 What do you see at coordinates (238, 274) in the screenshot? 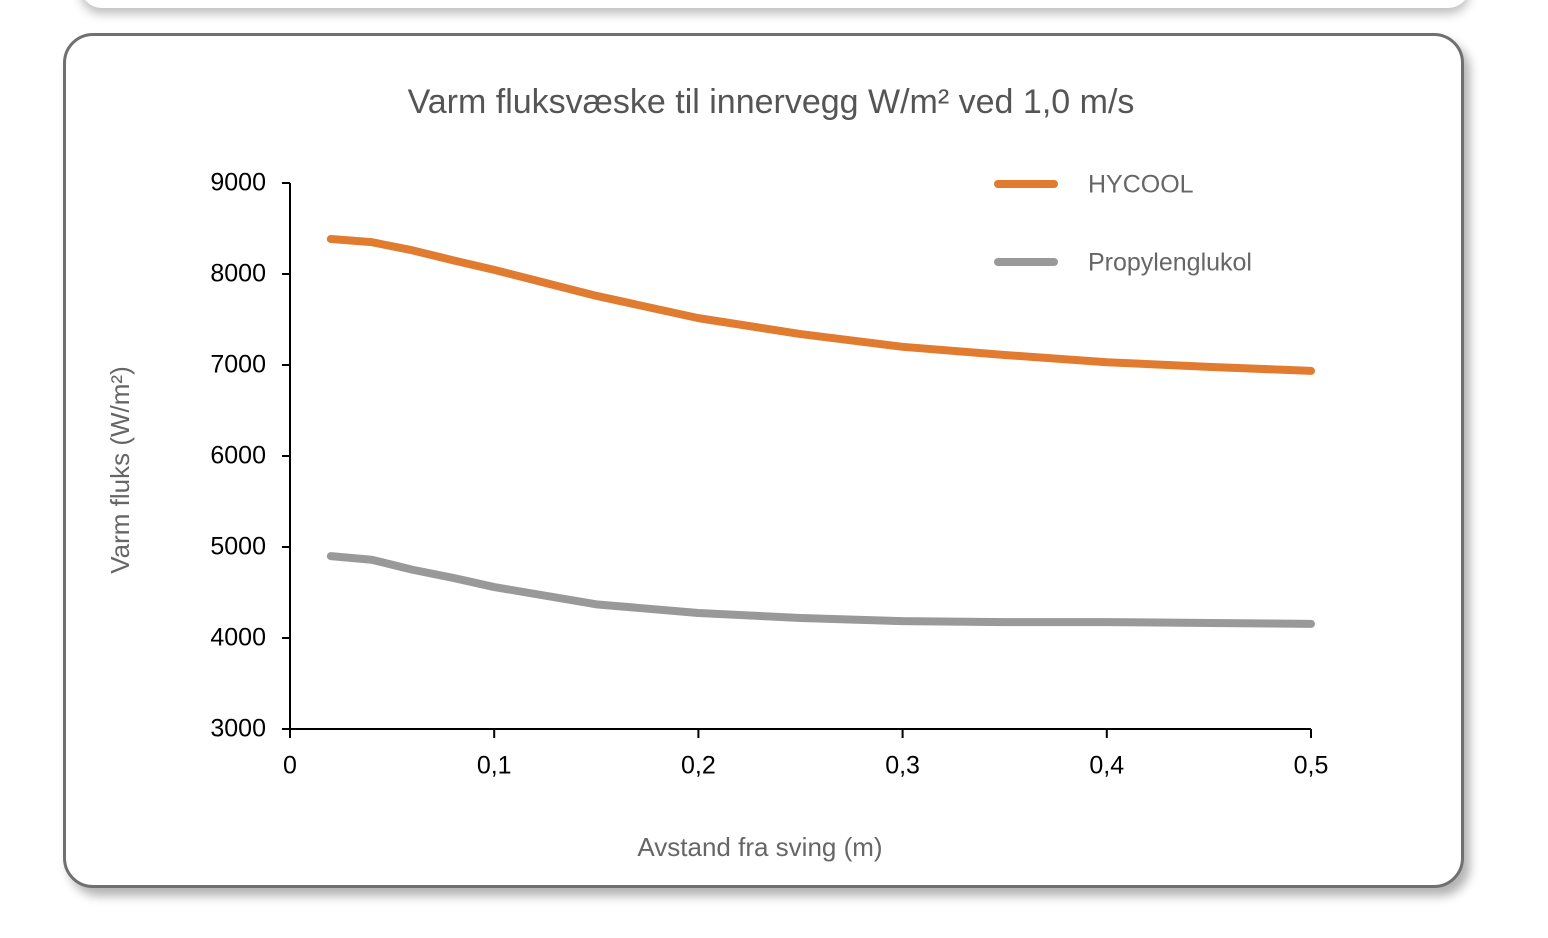
I see `y-tick-label: 8000` at bounding box center [238, 274].